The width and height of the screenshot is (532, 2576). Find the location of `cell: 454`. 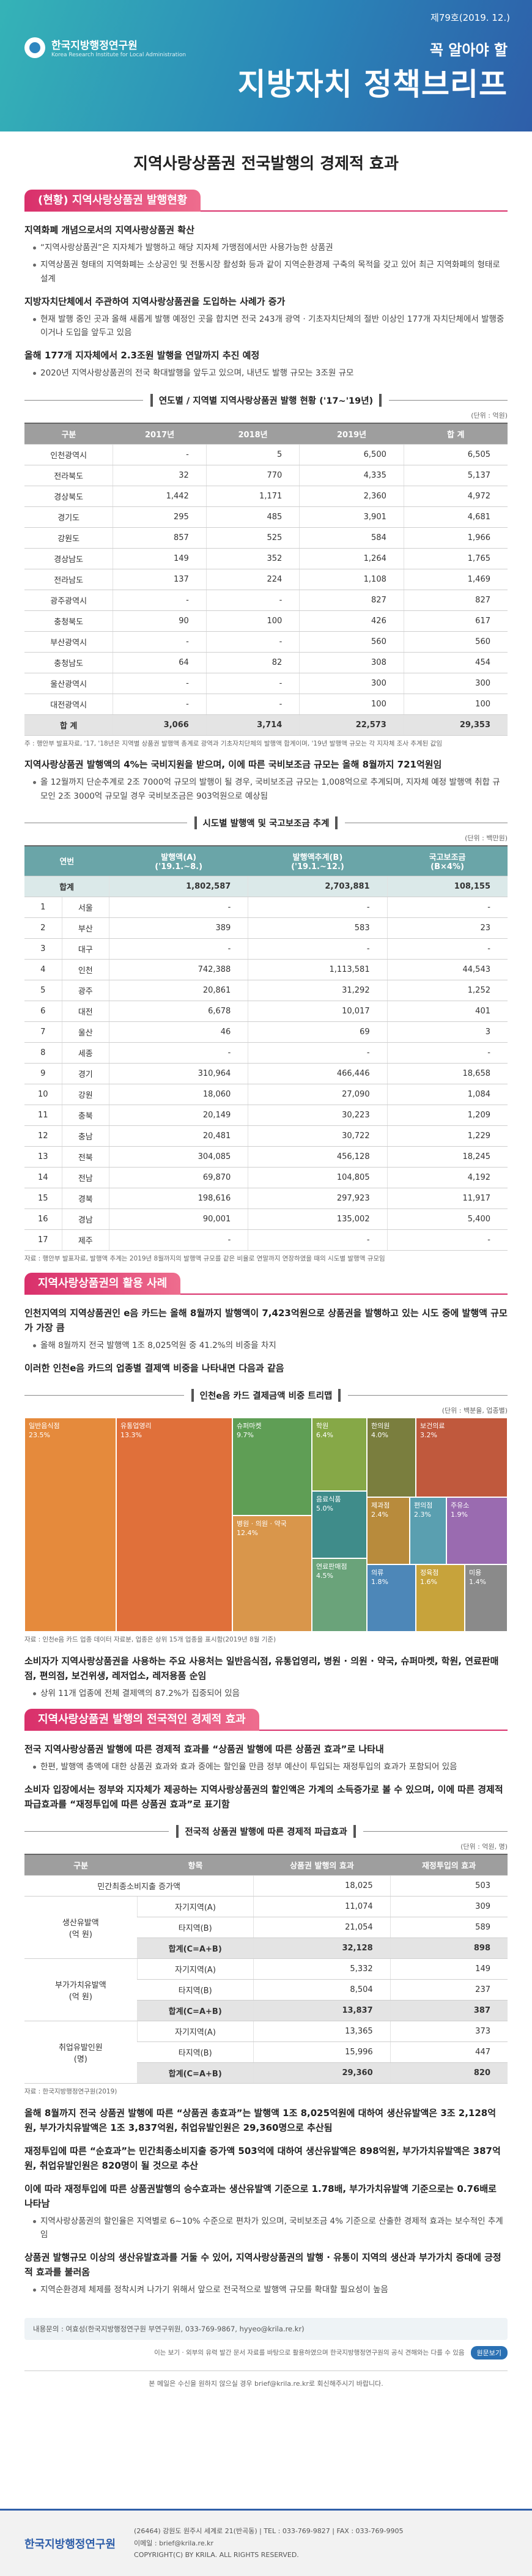

cell: 454 is located at coordinates (455, 662).